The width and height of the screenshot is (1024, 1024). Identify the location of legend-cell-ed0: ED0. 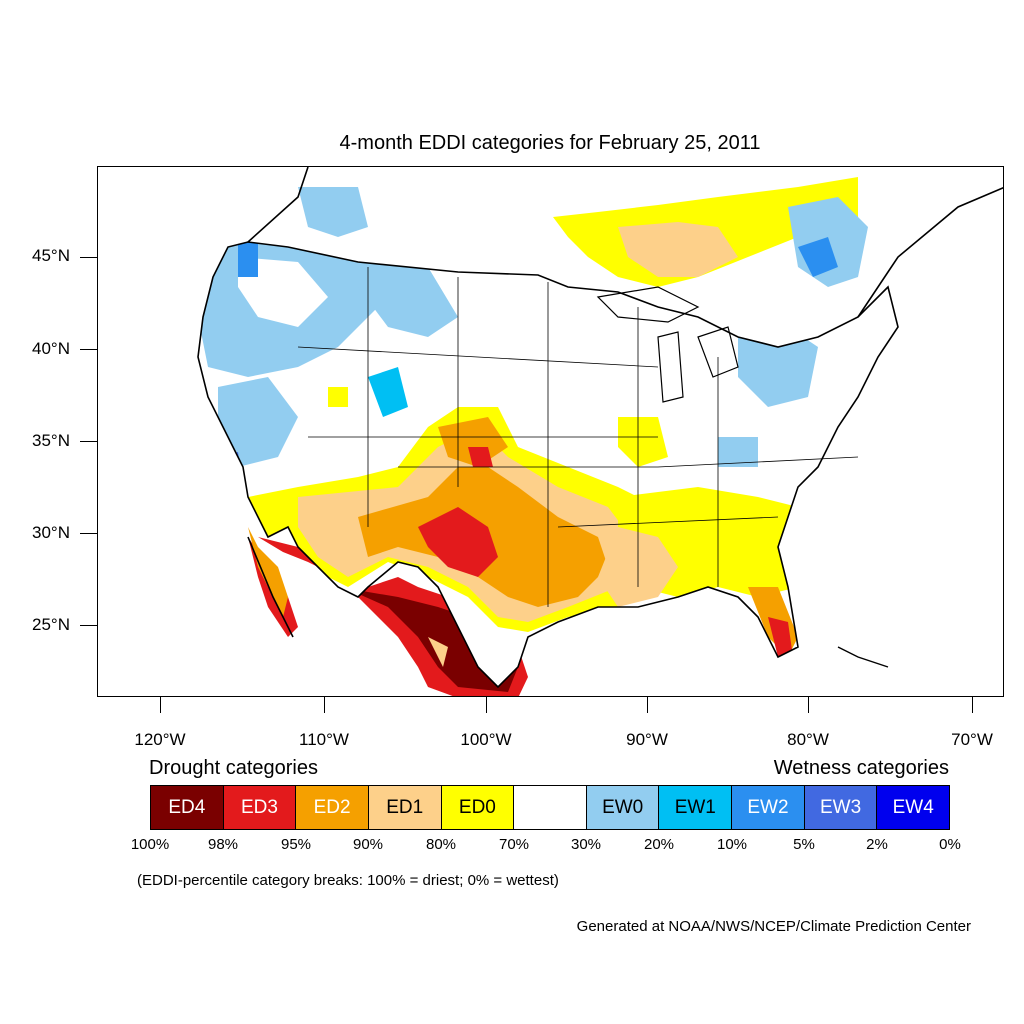
(478, 807).